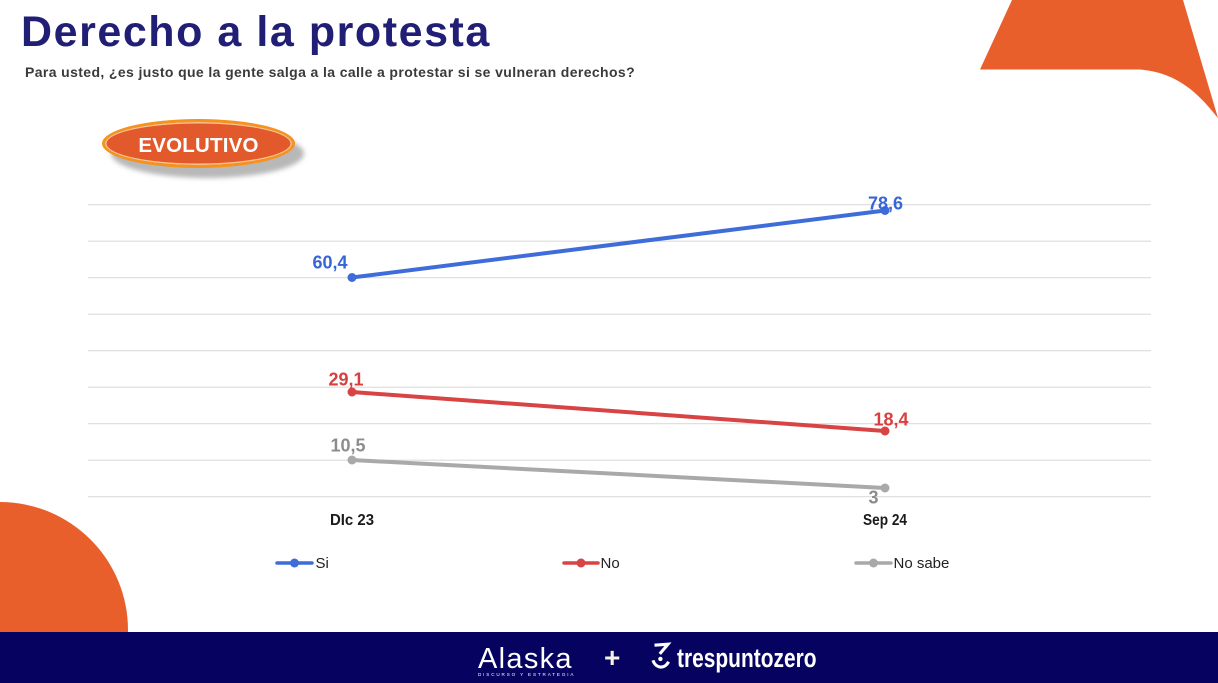  I want to click on svg-text: No sabe, so click(922, 563).